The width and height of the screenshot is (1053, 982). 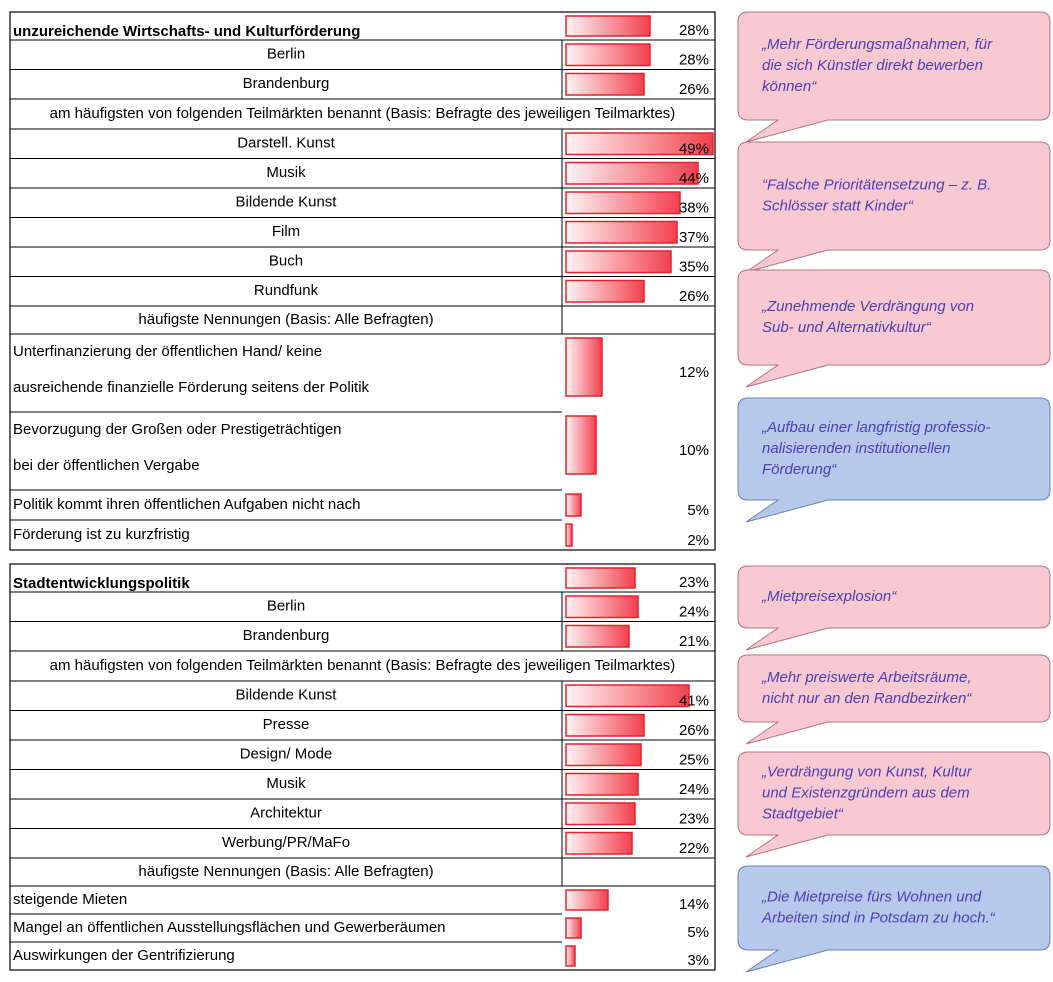 What do you see at coordinates (803, 813) in the screenshot?
I see `quote-text: Stadtgebiet“` at bounding box center [803, 813].